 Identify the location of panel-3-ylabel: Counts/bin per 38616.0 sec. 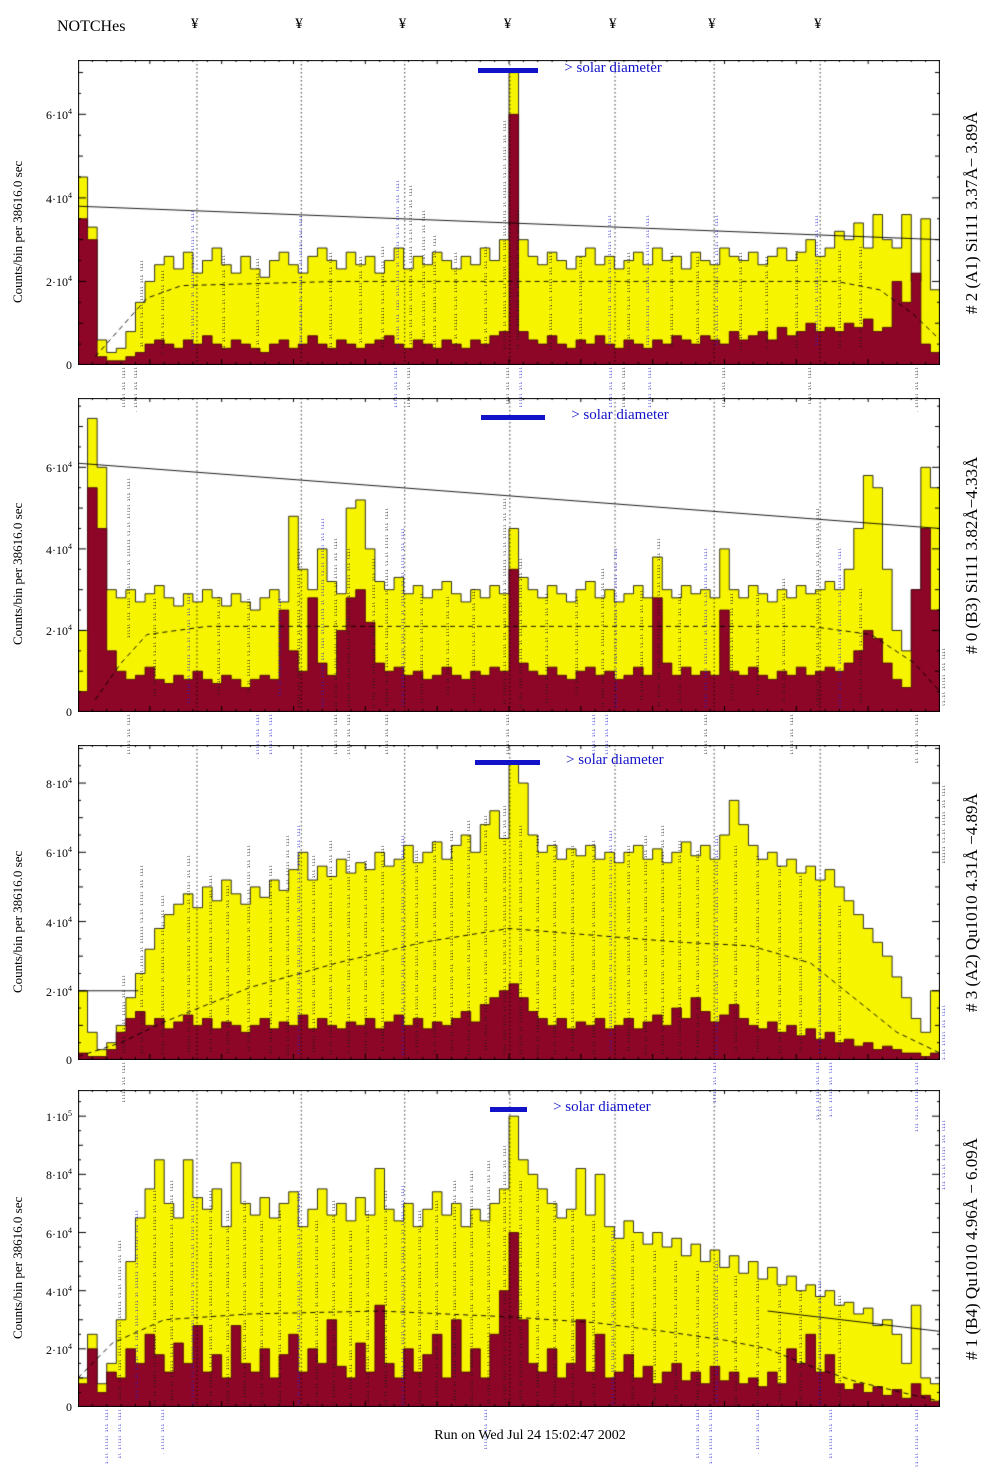
(17, 1267).